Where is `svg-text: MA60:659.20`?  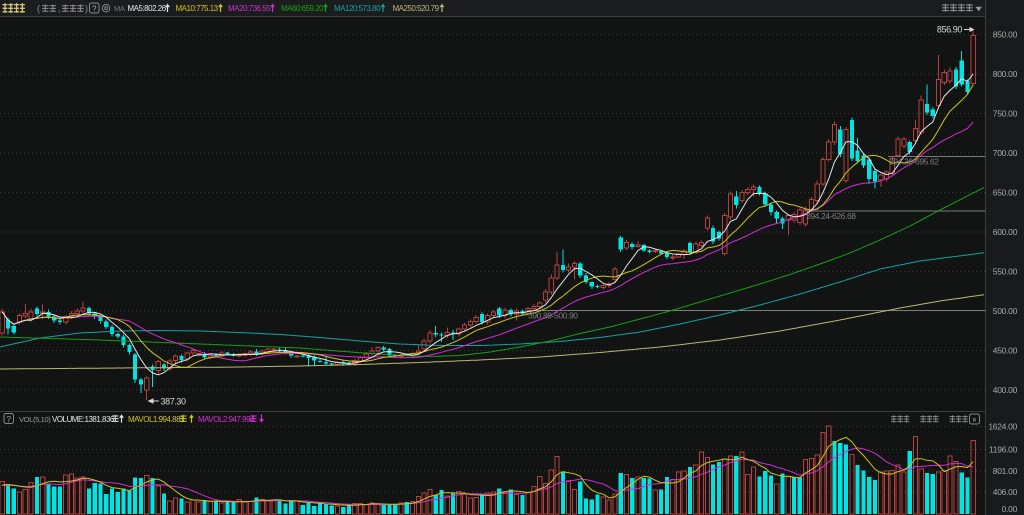 svg-text: MA60:659.20 is located at coordinates (302, 8).